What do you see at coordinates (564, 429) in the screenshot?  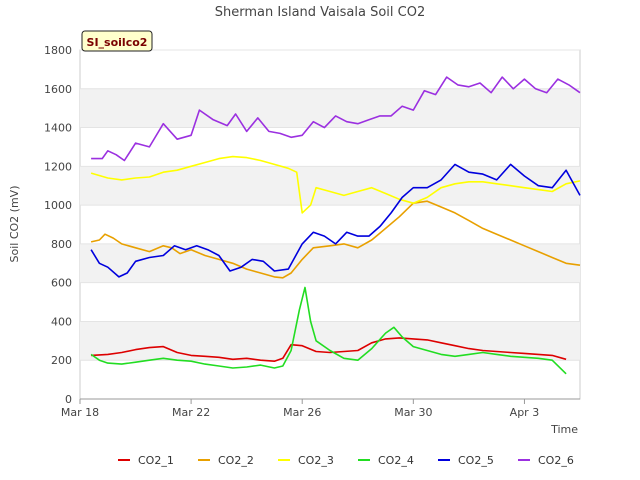 I see `x-axis-label: Time` at bounding box center [564, 429].